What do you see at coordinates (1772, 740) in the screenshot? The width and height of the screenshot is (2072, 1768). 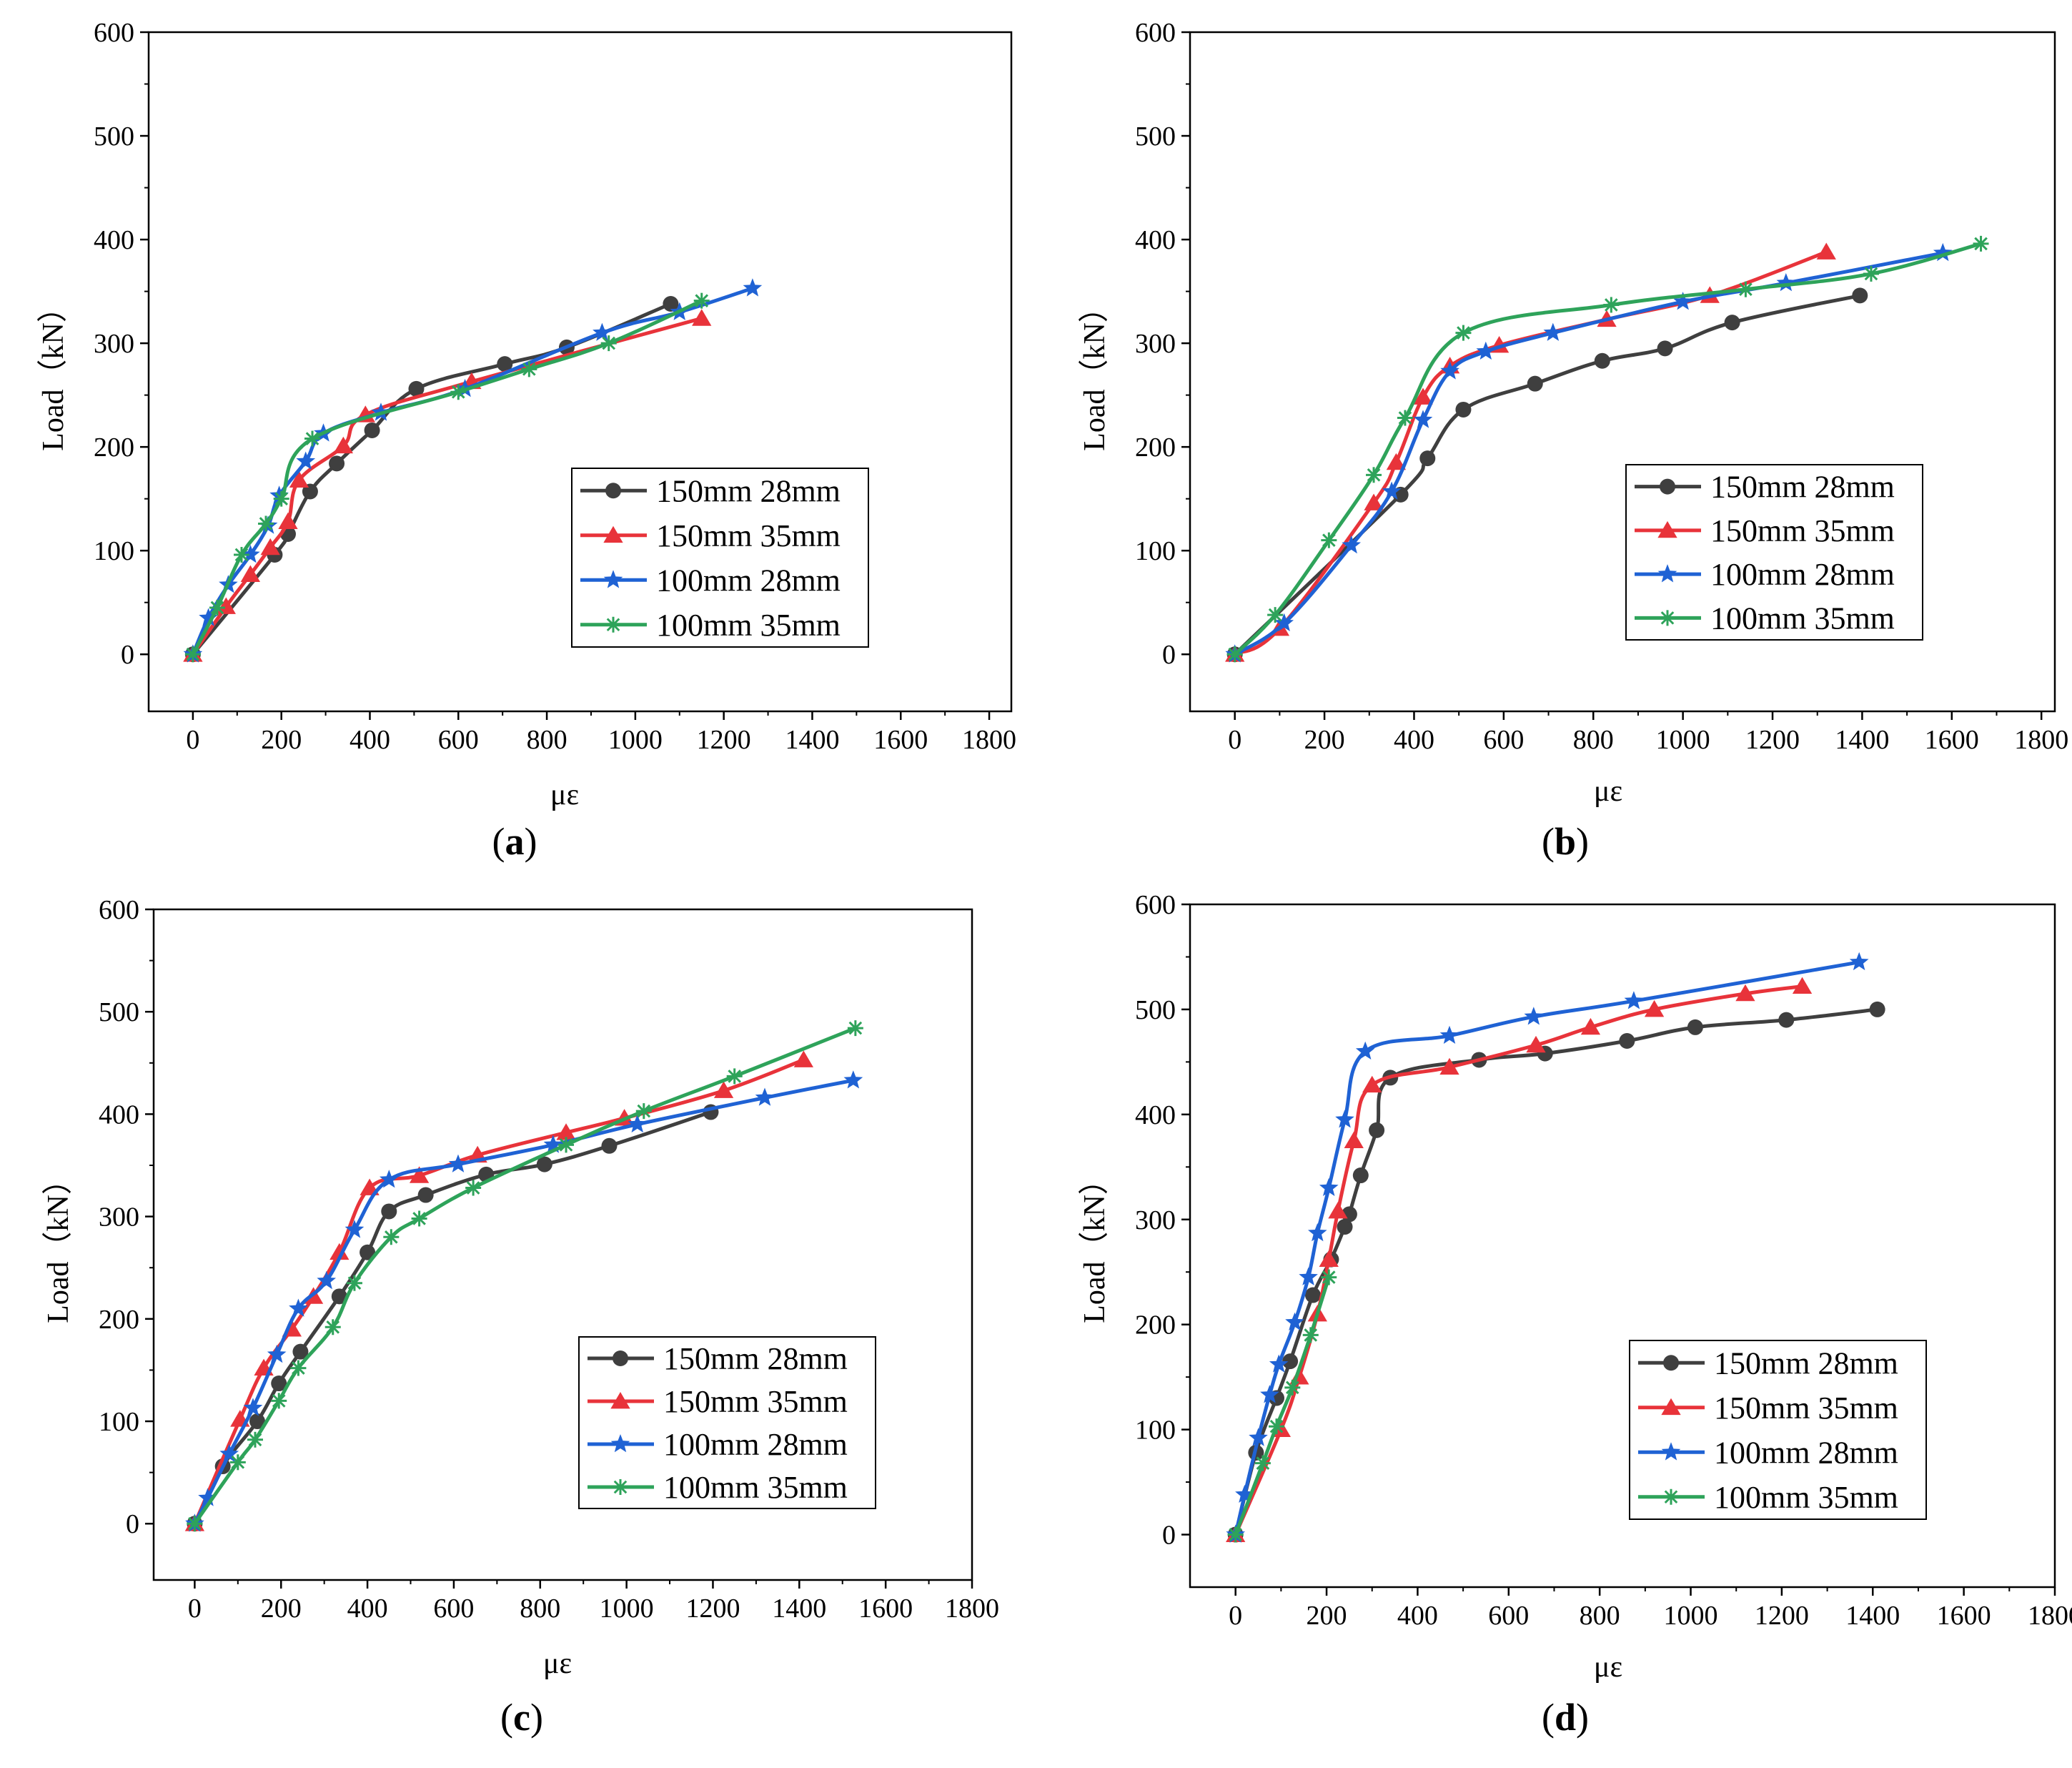 I see `x-tick-label: 1200` at bounding box center [1772, 740].